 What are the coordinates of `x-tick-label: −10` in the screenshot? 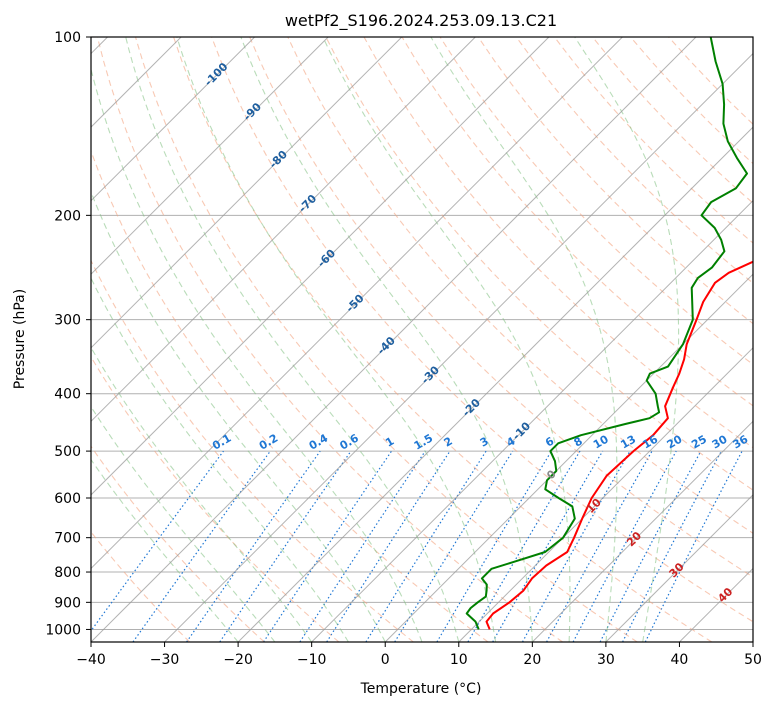 It's located at (312, 660).